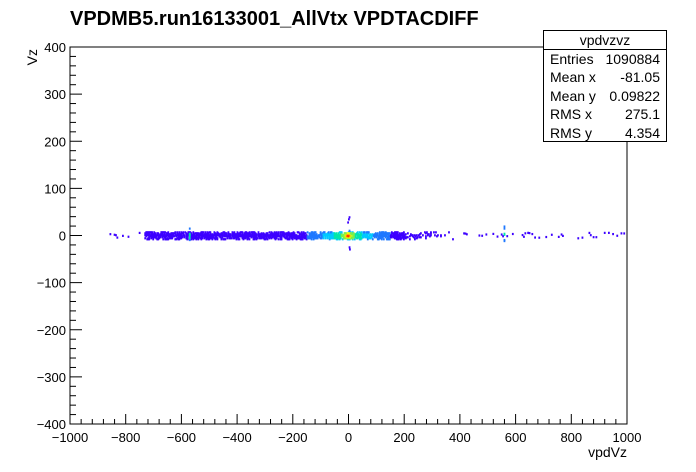 This screenshot has width=696, height=472. What do you see at coordinates (605, 40) in the screenshot?
I see `stats-title: vpdvzvz` at bounding box center [605, 40].